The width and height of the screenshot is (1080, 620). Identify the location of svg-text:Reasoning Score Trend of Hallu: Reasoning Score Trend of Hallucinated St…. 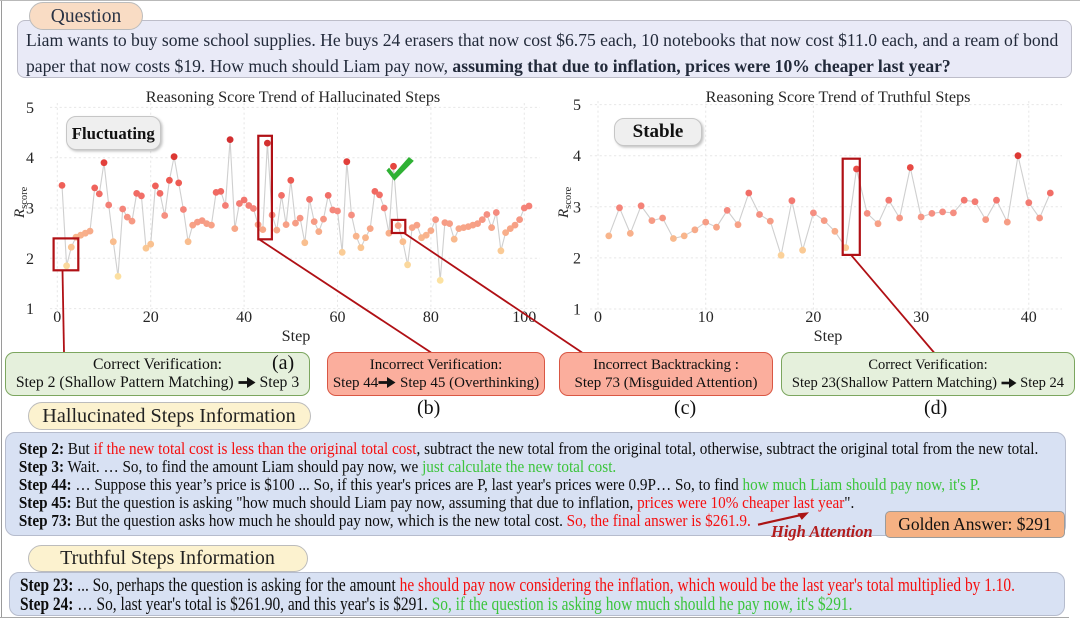
(293, 97).